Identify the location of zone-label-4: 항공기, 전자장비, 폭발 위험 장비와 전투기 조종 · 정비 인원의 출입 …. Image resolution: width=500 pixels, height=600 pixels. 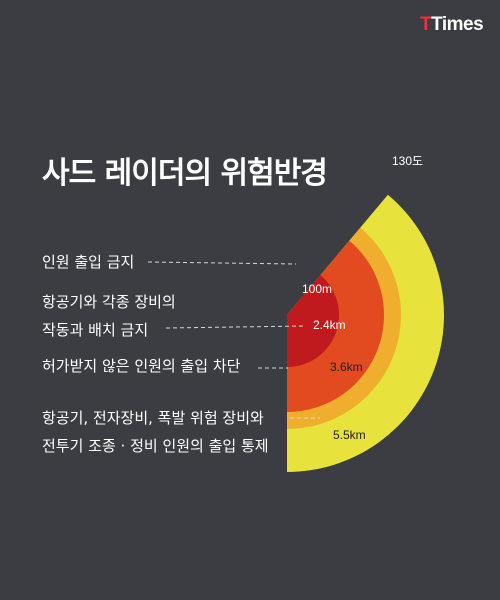
(155, 432).